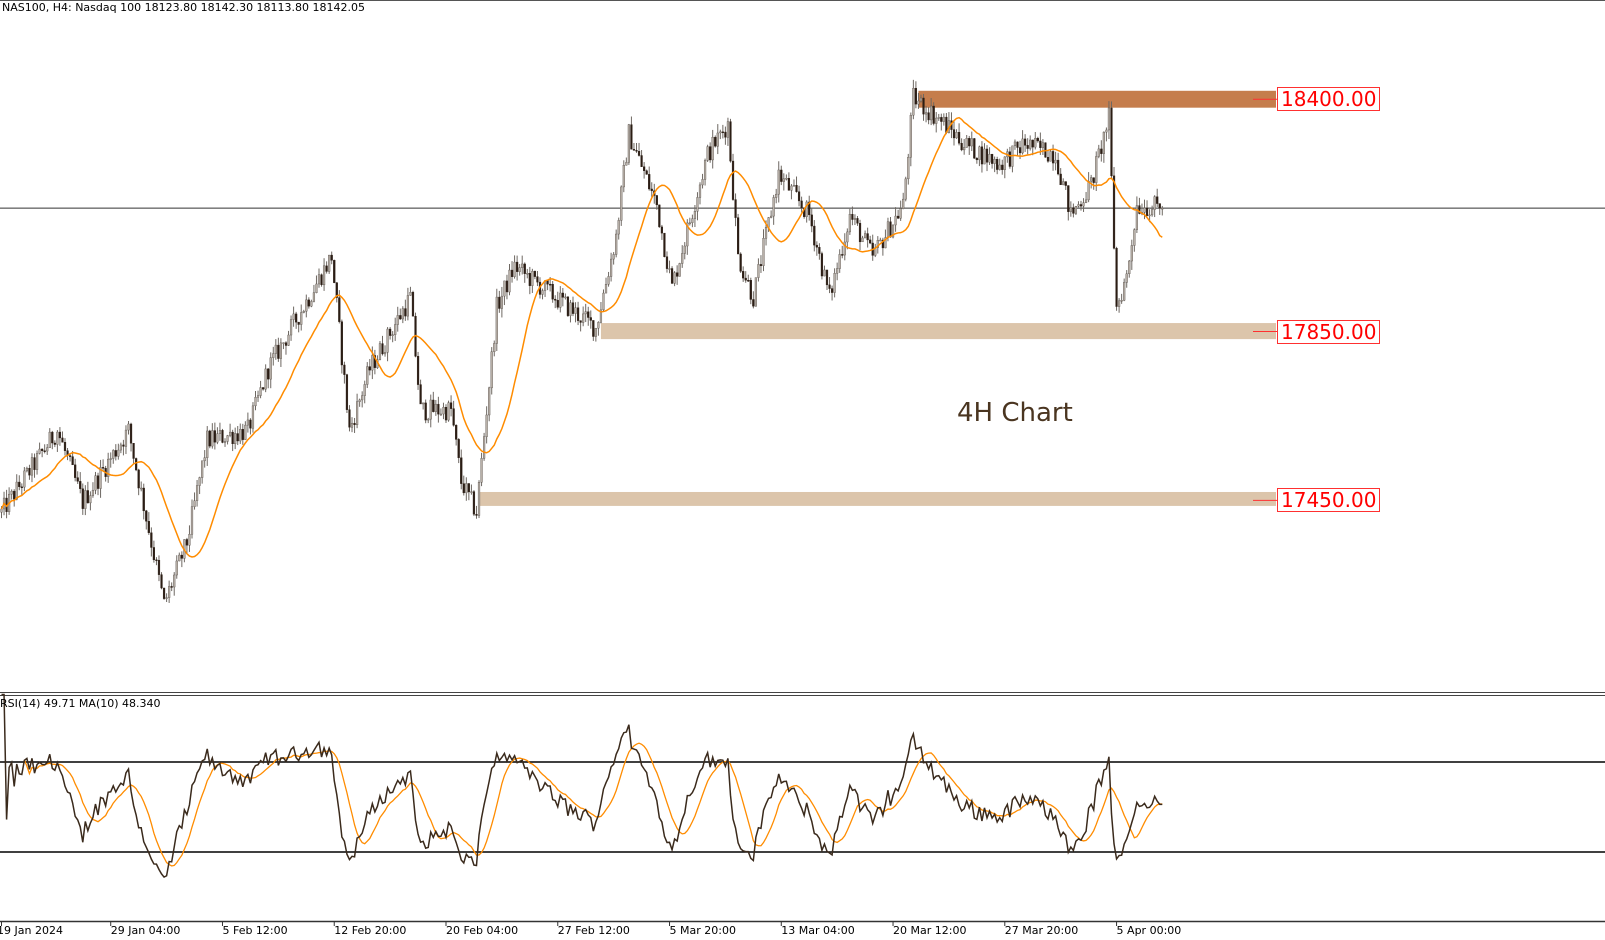 This screenshot has width=1605, height=940. Describe the element at coordinates (1329, 500) in the screenshot. I see `level-label-17450: 17450.00` at that location.